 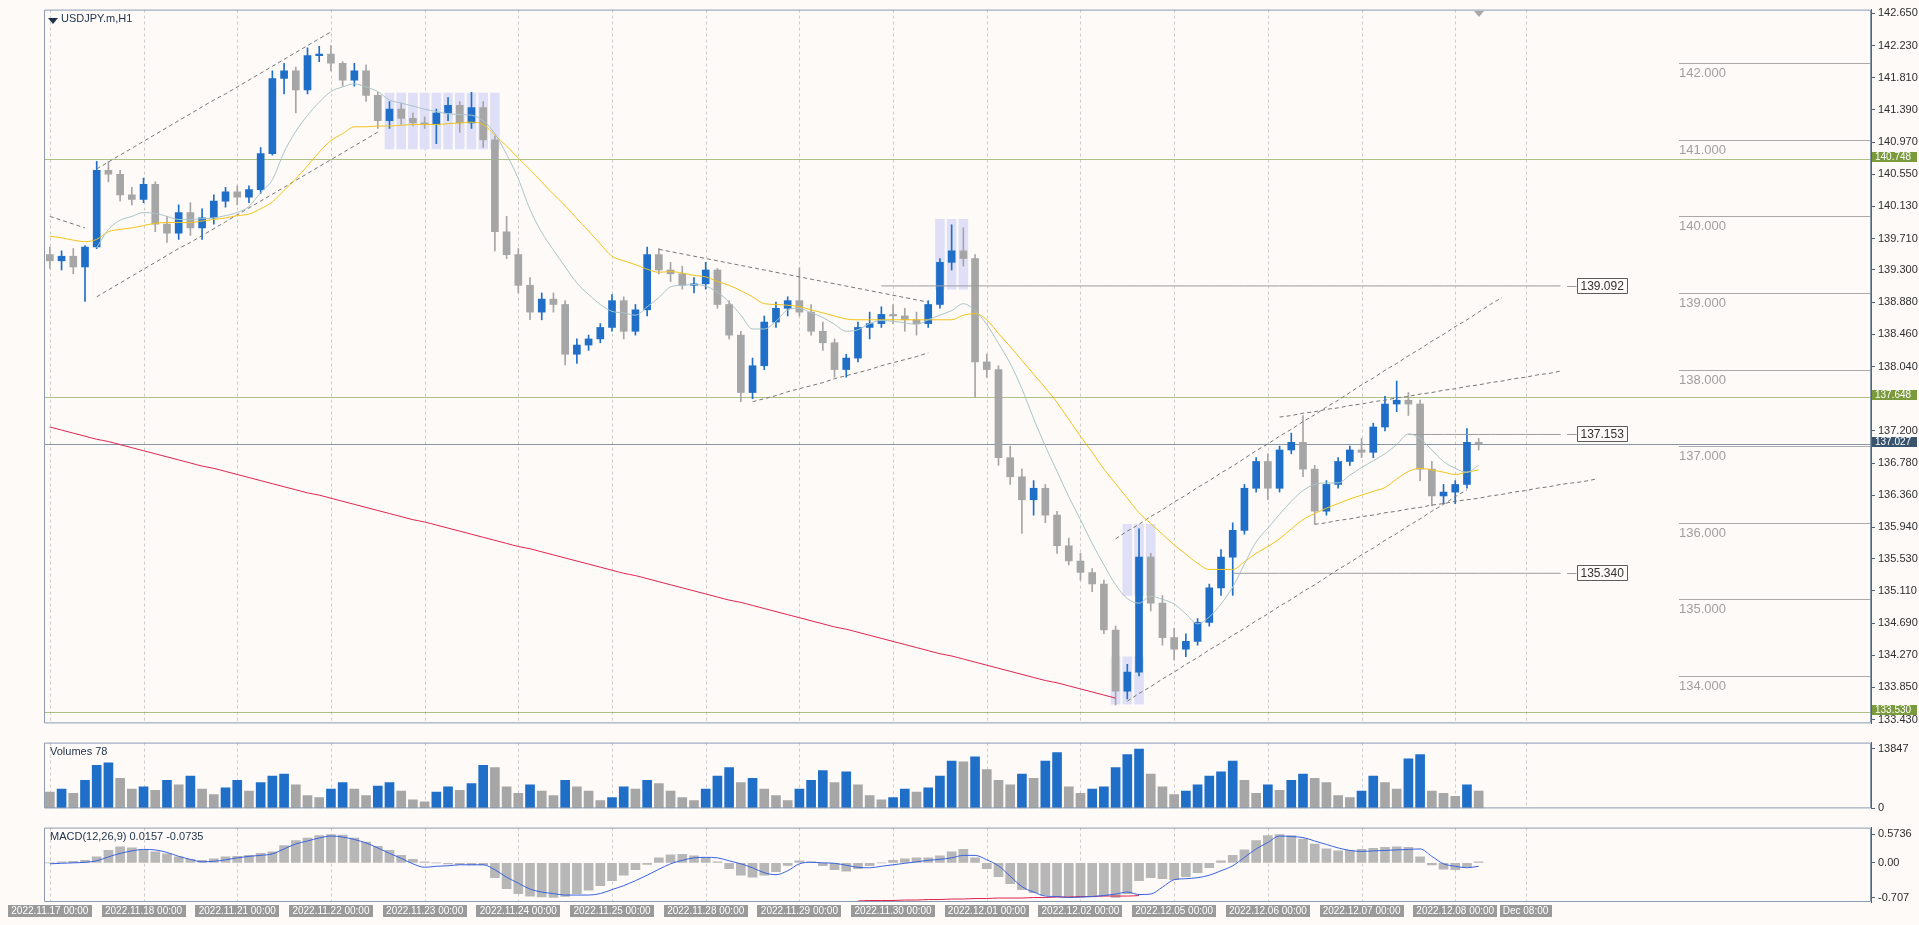 What do you see at coordinates (1895, 833) in the screenshot?
I see `y-tick-label: 0.5736` at bounding box center [1895, 833].